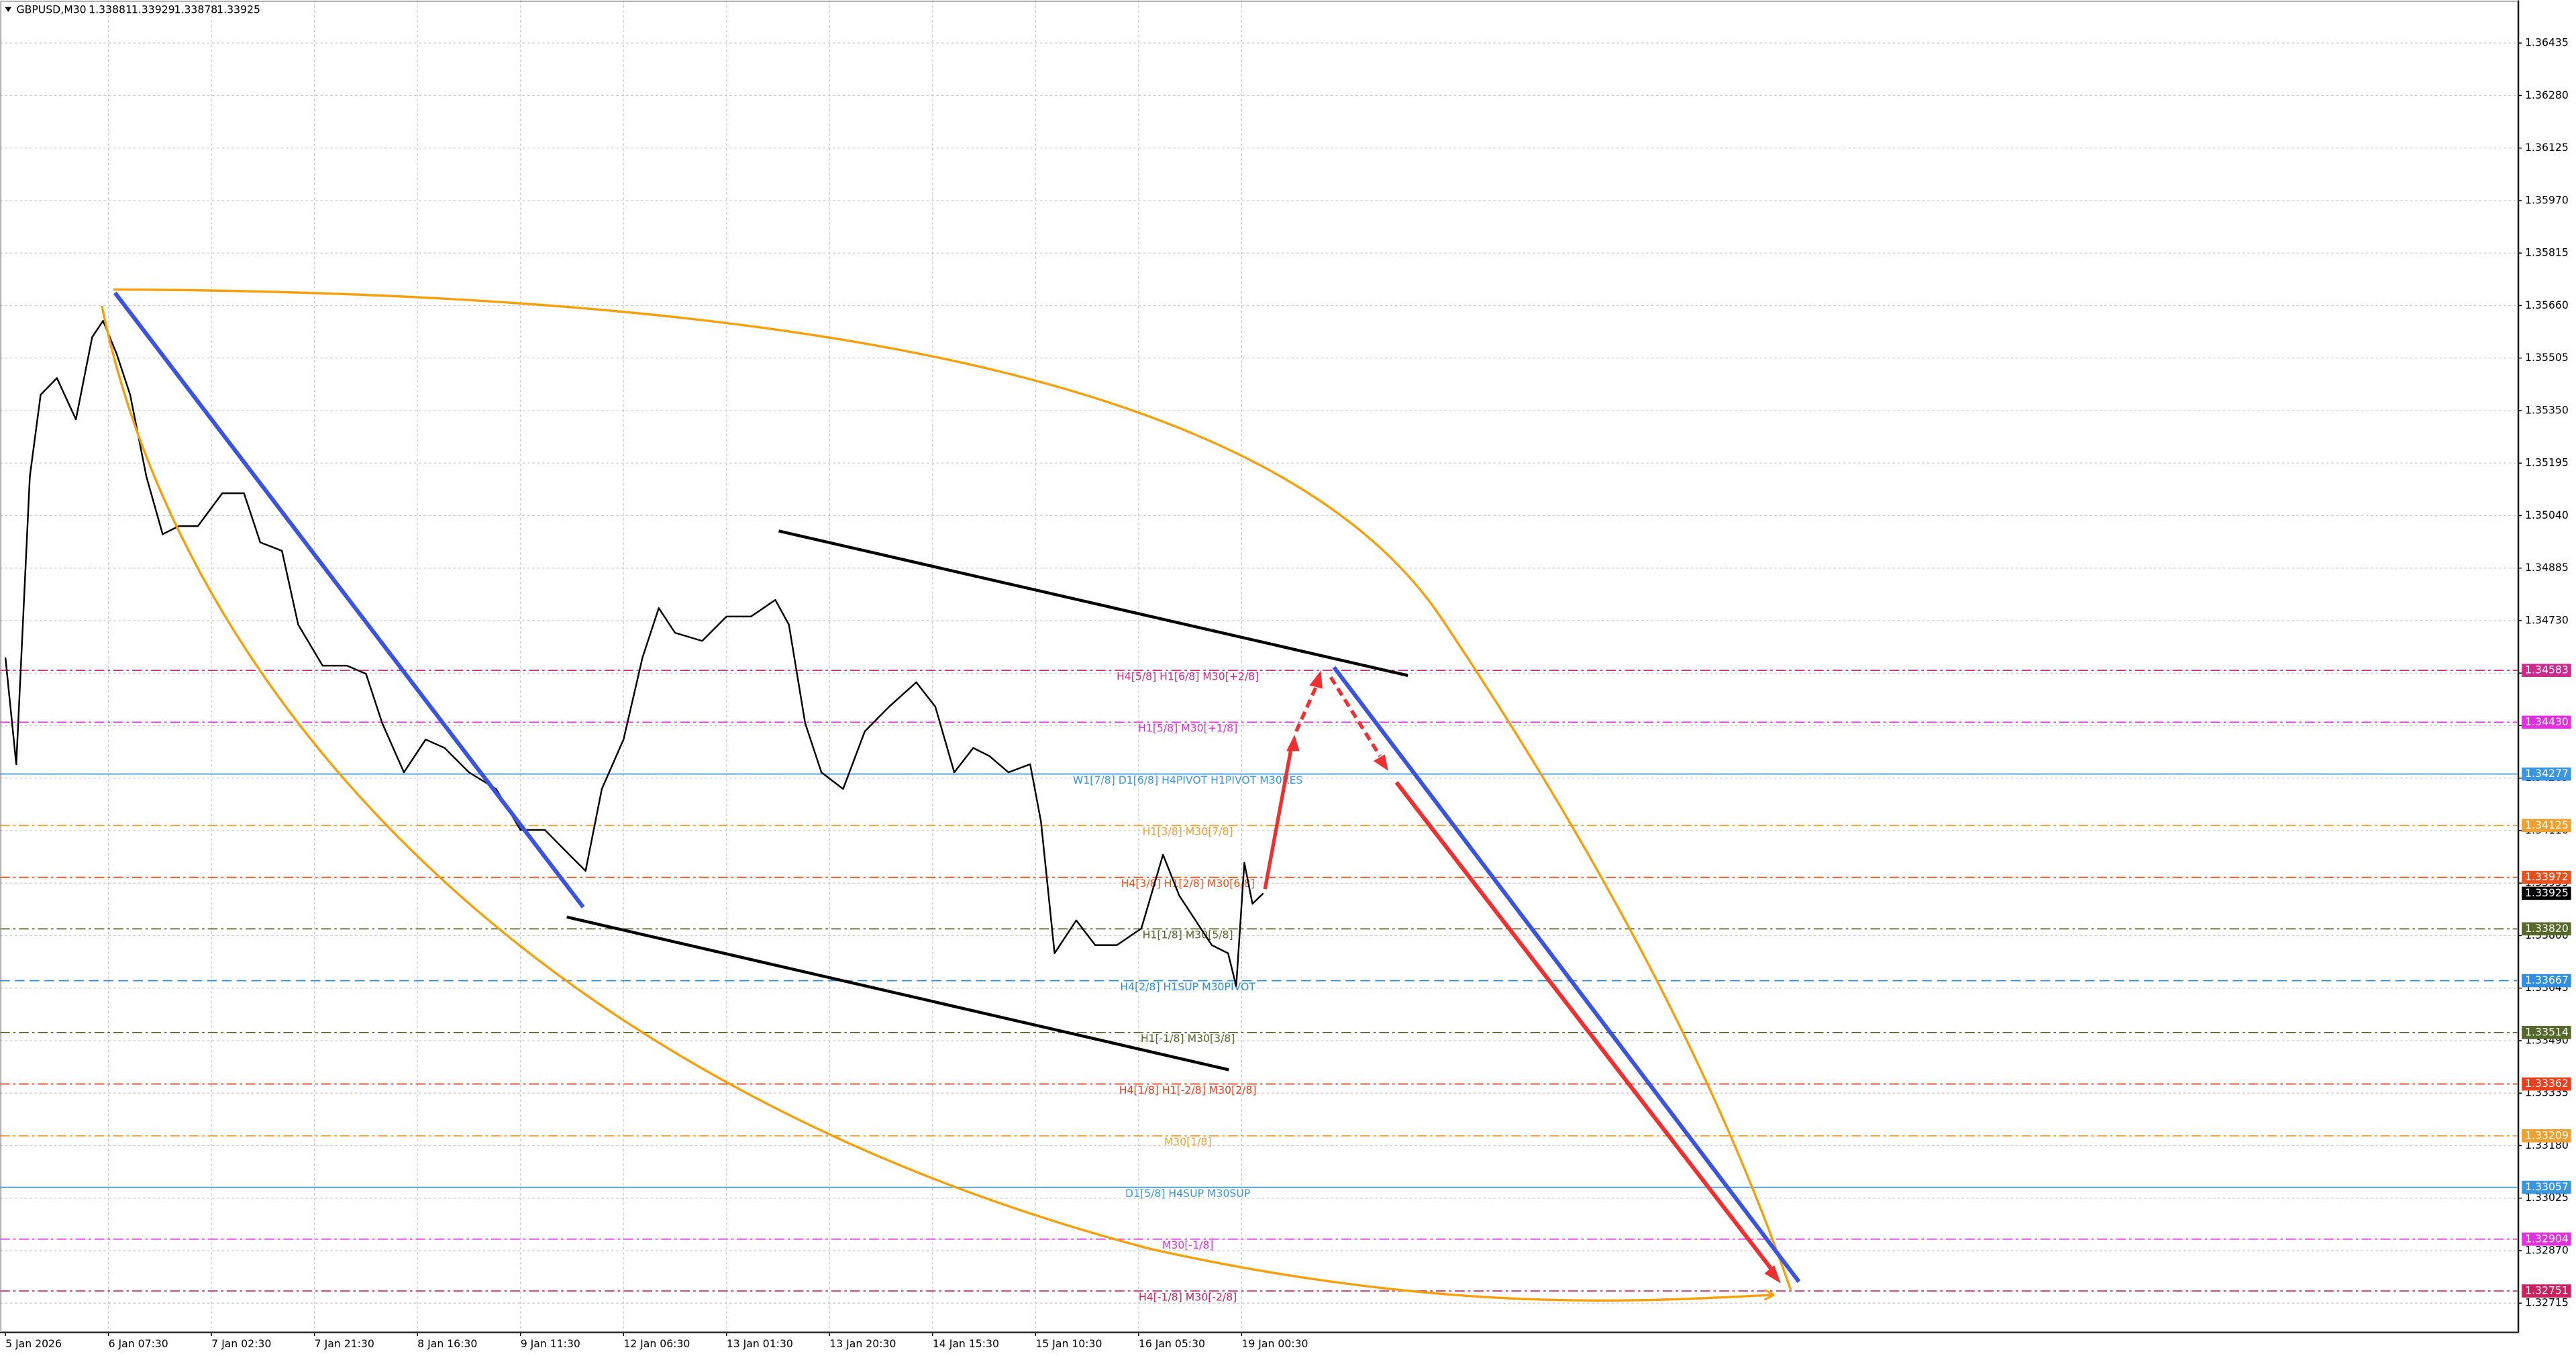  I want to click on level-price-label: 1.32904, so click(2547, 1238).